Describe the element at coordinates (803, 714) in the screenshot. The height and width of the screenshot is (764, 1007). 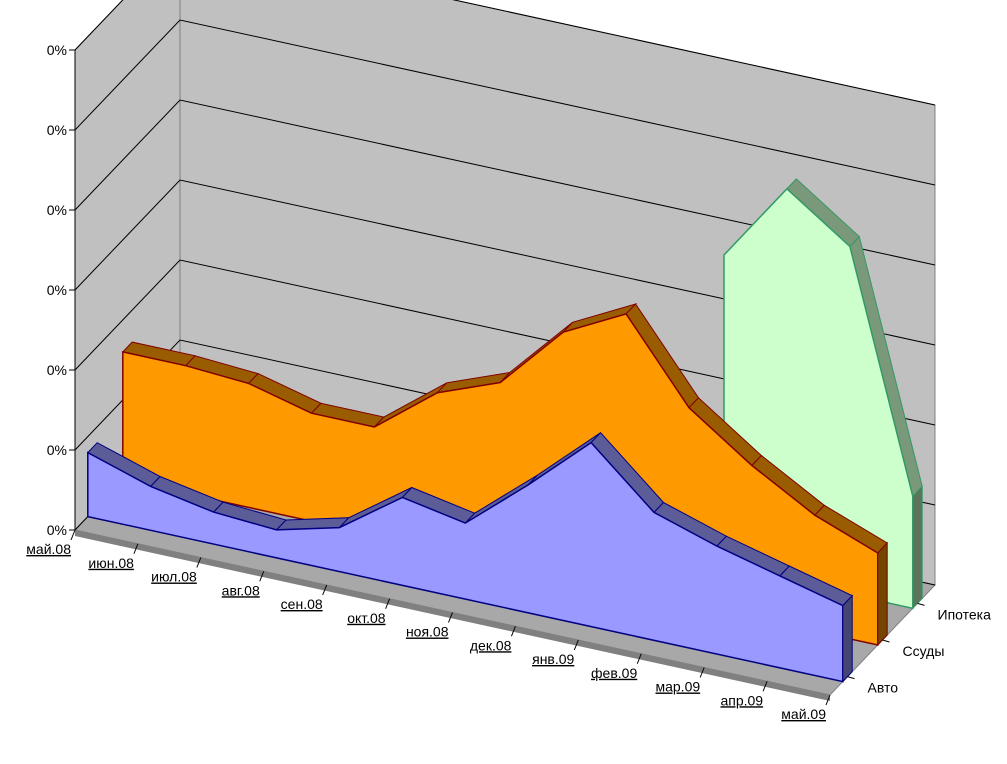
I see `x-tick-label: май.09` at that location.